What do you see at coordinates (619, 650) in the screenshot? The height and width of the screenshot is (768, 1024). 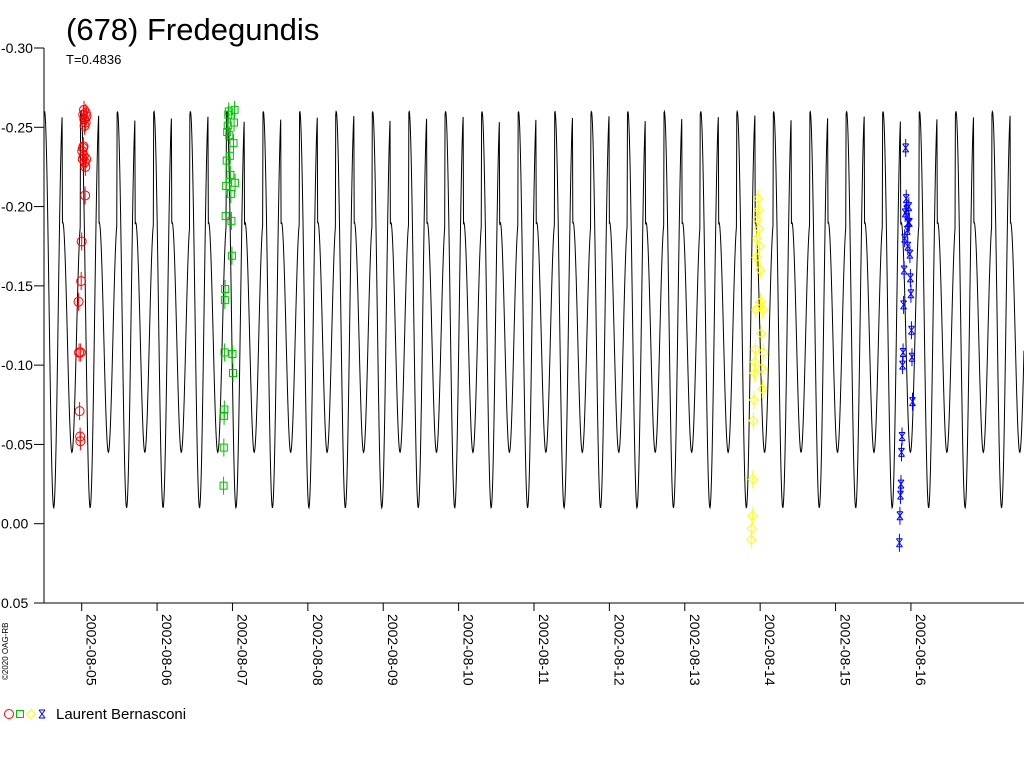 I see `x-tick-label: 2002-08-12` at bounding box center [619, 650].